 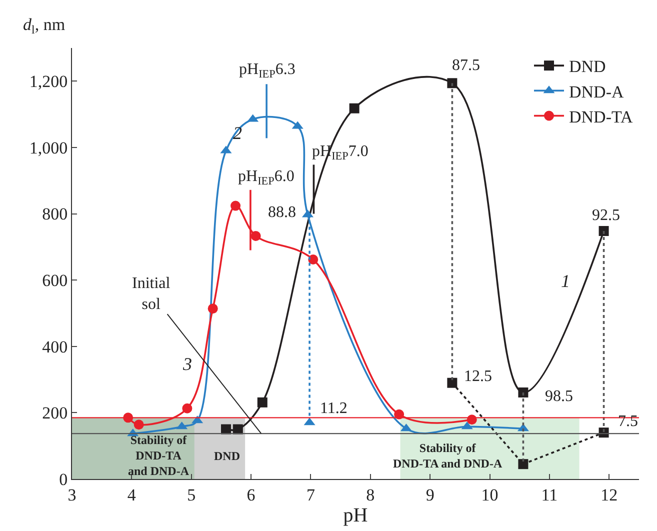 I want to click on x-tick-label: 10, so click(x=489, y=494).